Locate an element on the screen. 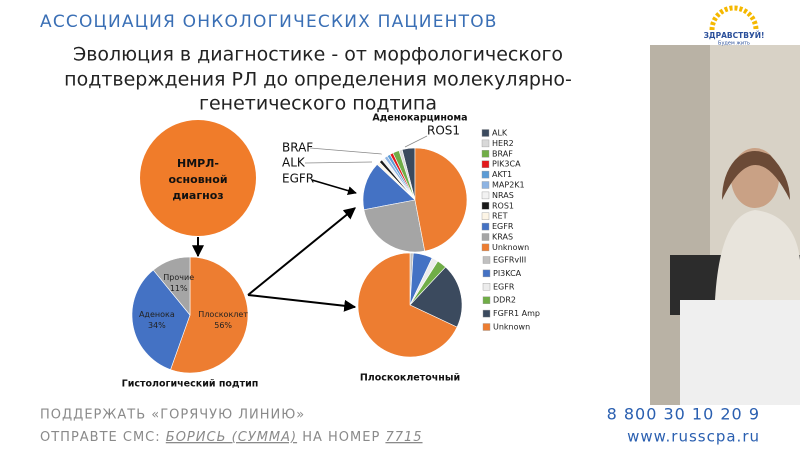 This screenshot has width=800, height=450. sms-number: 7715 is located at coordinates (403, 437).